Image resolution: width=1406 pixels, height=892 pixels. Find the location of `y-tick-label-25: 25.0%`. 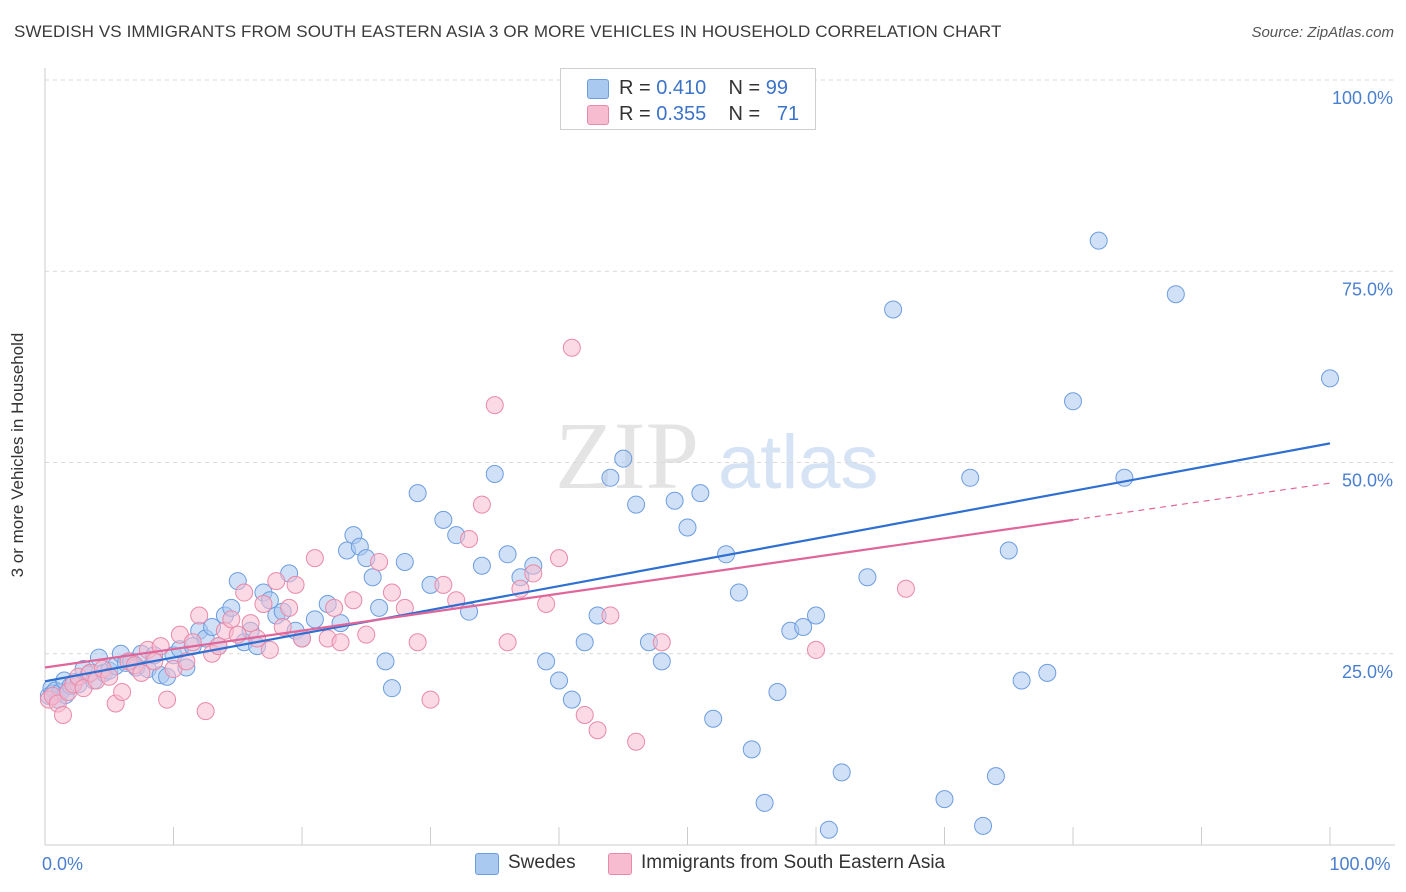

y-tick-label-25: 25.0% is located at coordinates (1367, 672).